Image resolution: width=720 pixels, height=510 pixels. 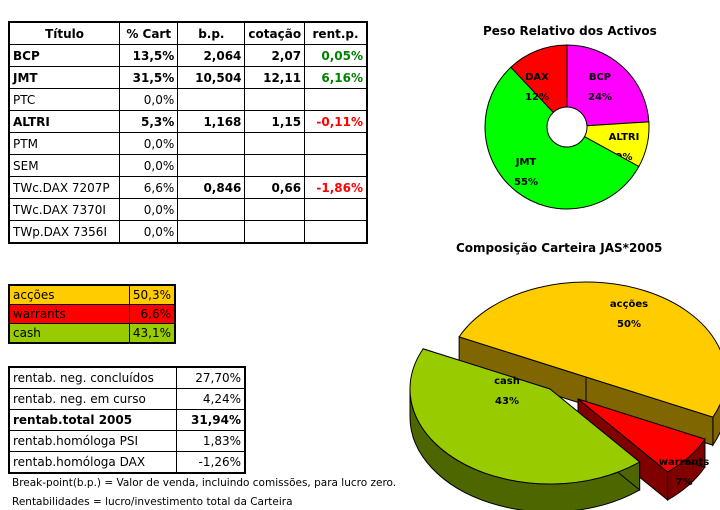 I want to click on allocation-row: acções 50,3%, so click(x=92, y=294).